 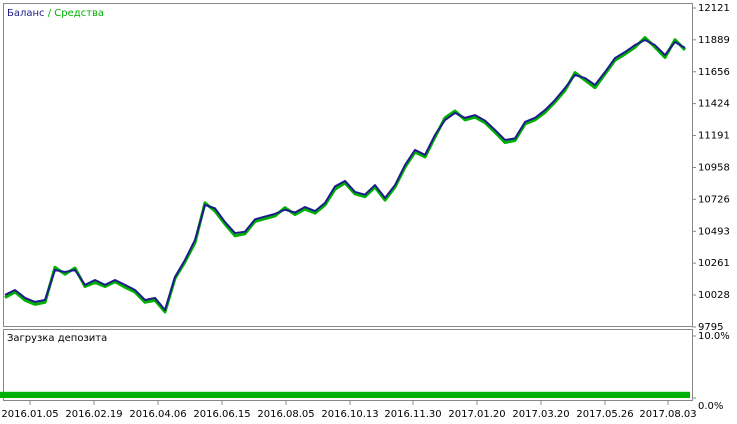 I want to click on y-tick-label: 10726, so click(x=714, y=199).